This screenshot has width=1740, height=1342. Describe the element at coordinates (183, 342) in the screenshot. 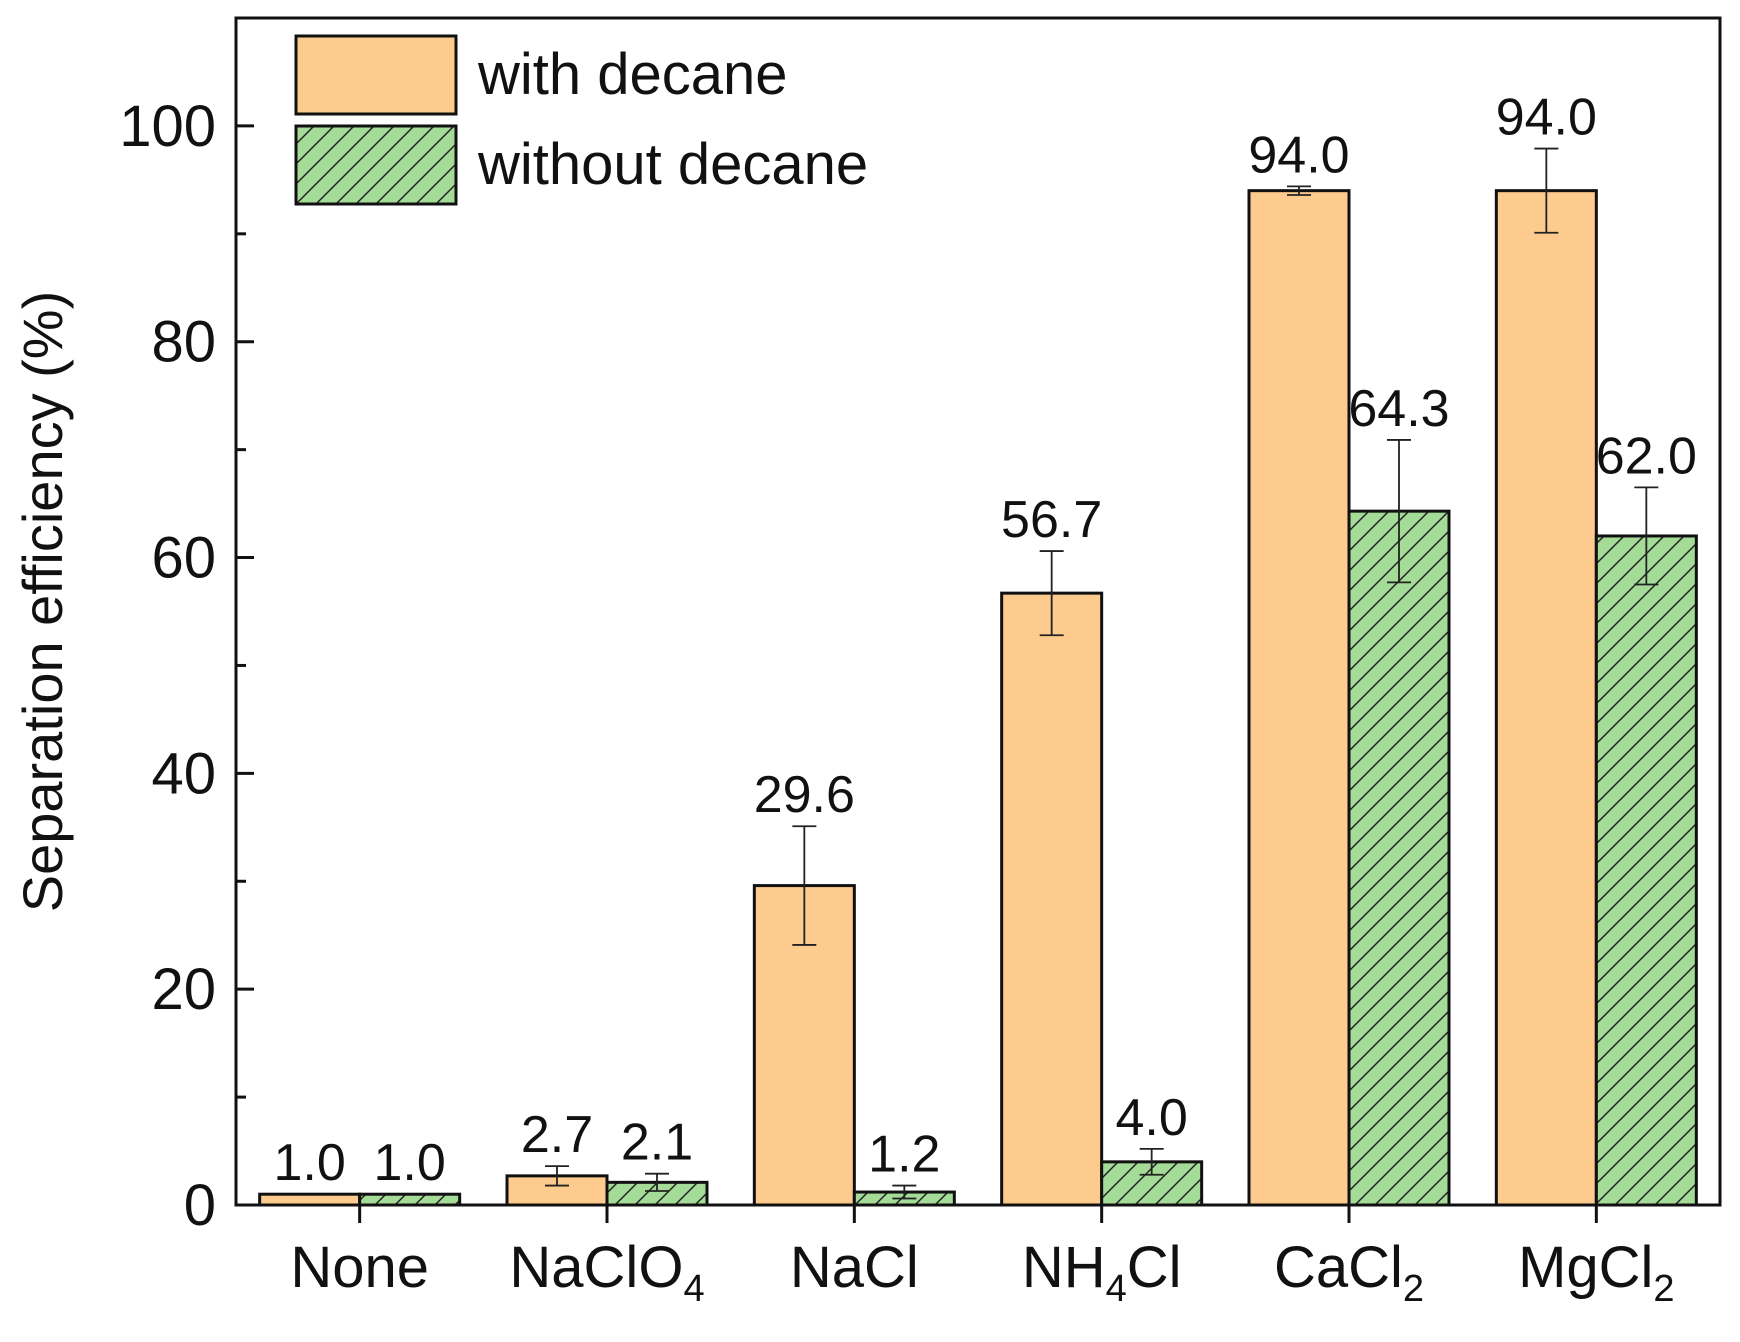

I see `y-tick-label: 80` at that location.